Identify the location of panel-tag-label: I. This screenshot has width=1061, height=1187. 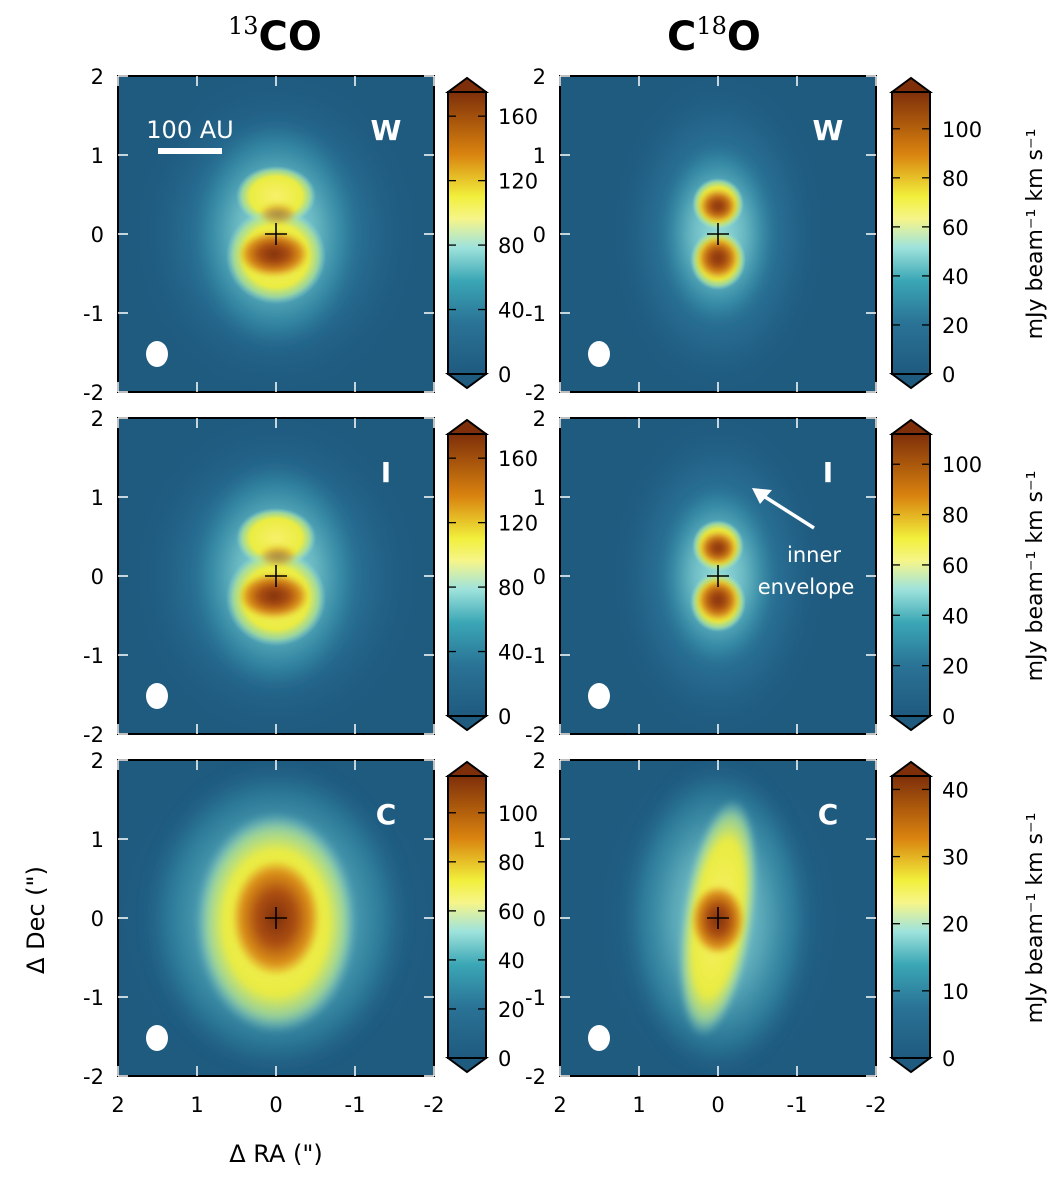
(828, 472).